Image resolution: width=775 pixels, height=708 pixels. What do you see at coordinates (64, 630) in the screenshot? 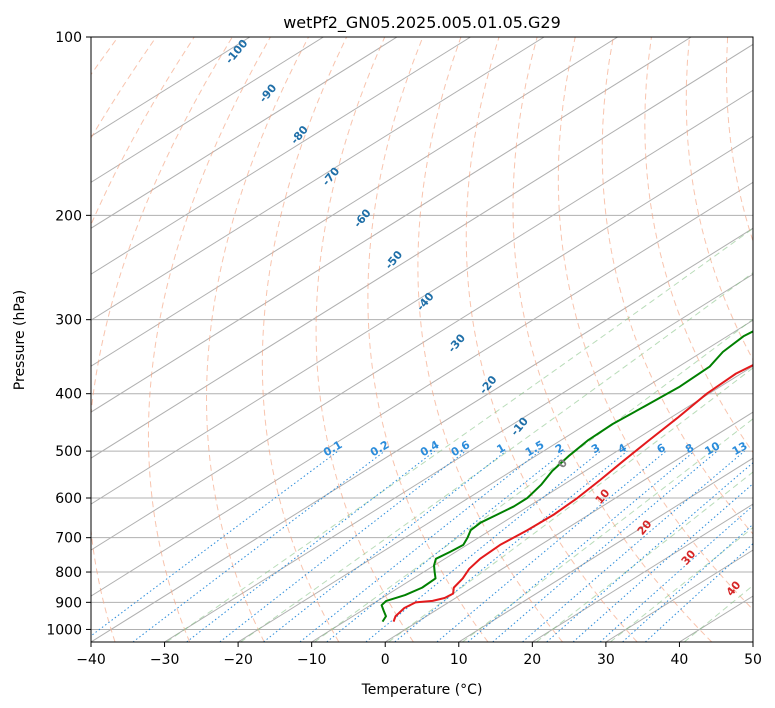
I see `y-tick-label: 1000` at bounding box center [64, 630].